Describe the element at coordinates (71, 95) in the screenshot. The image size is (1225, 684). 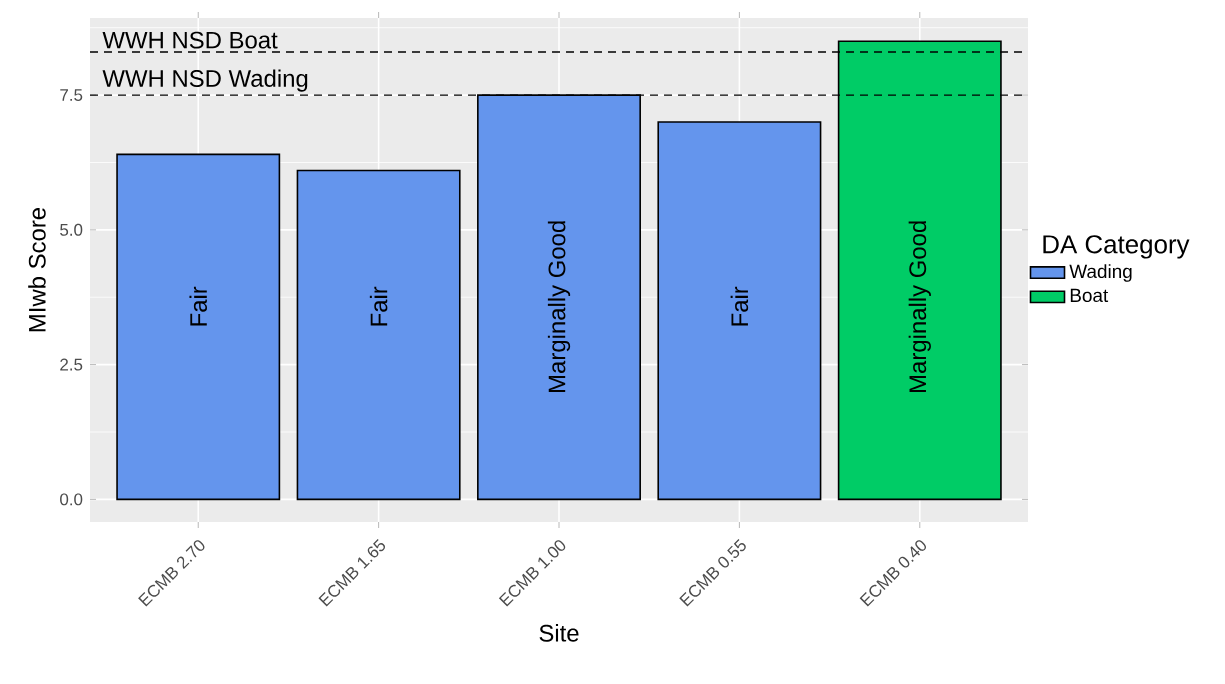
I see `y-tick-label: 7.5` at that location.